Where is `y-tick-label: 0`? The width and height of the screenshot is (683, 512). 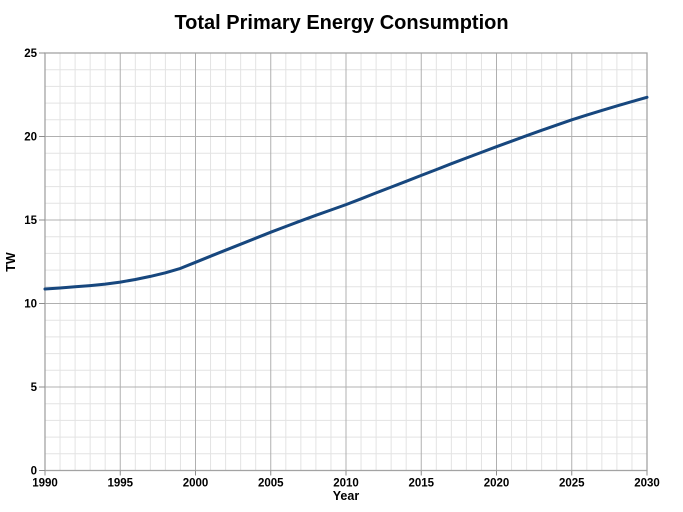 y-tick-label: 0 is located at coordinates (34, 472).